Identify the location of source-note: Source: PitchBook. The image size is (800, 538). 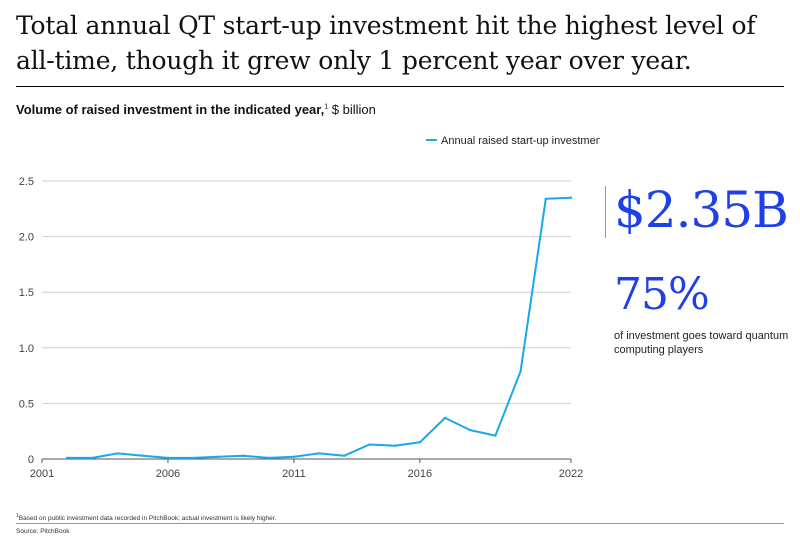
(43, 531).